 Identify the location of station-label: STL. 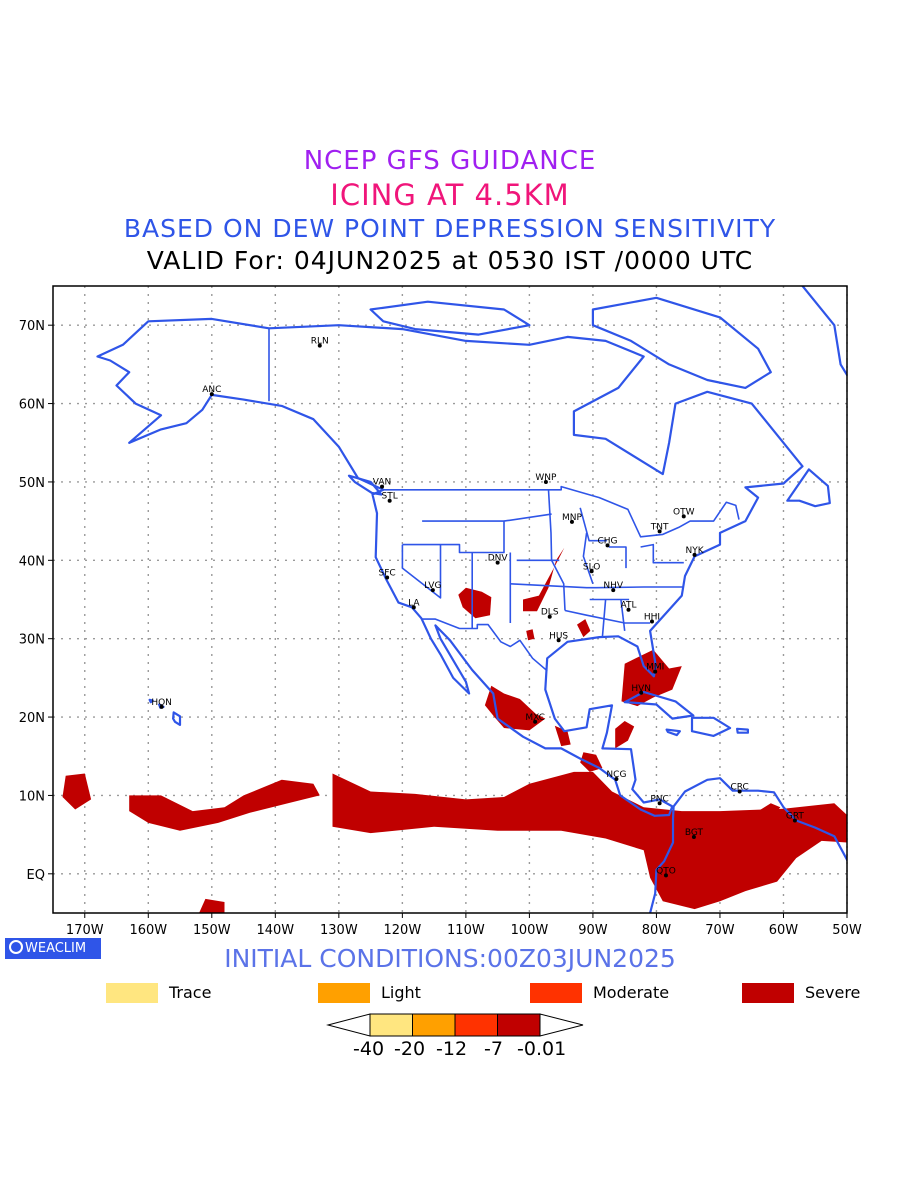
(390, 497).